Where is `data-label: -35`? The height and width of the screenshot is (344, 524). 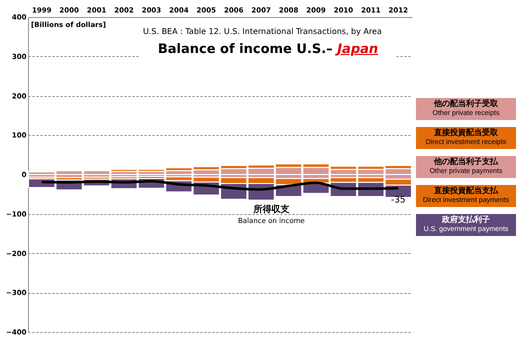 data-label: -35 is located at coordinates (398, 200).